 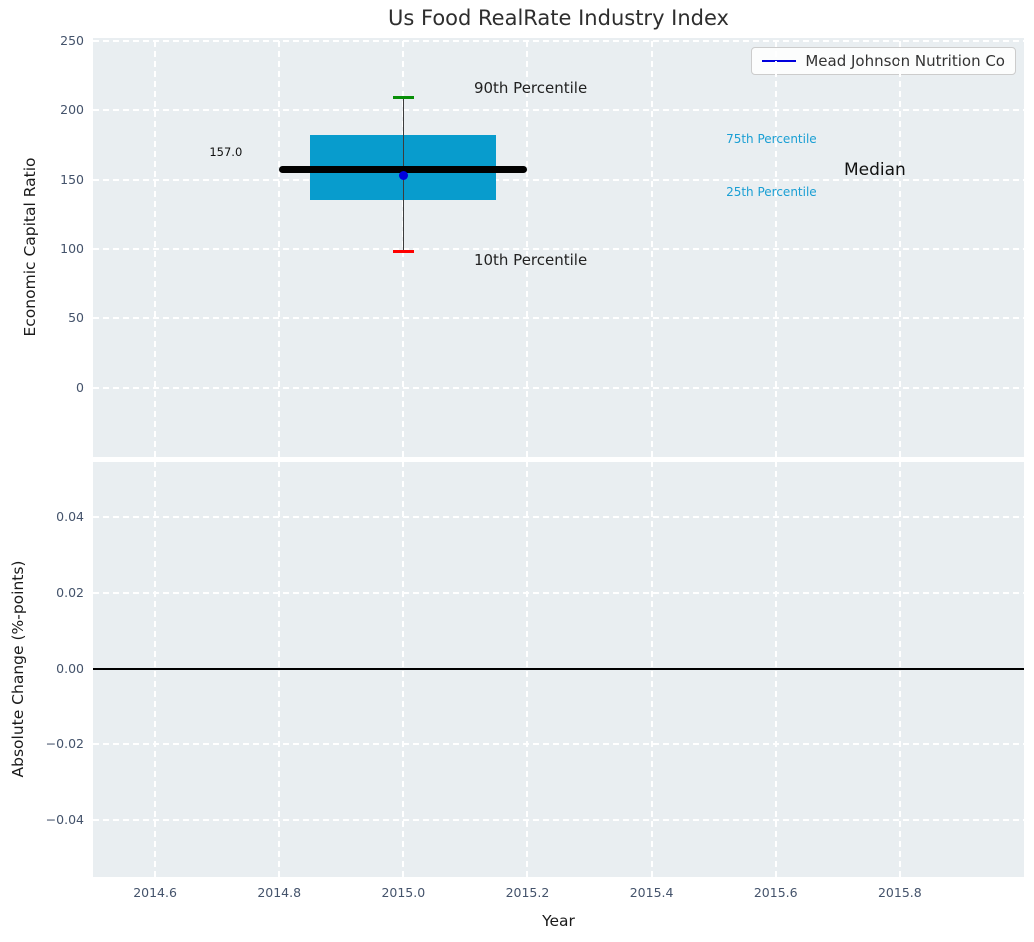 I want to click on annotation-p75-label: 75th Percentile, so click(x=771, y=139).